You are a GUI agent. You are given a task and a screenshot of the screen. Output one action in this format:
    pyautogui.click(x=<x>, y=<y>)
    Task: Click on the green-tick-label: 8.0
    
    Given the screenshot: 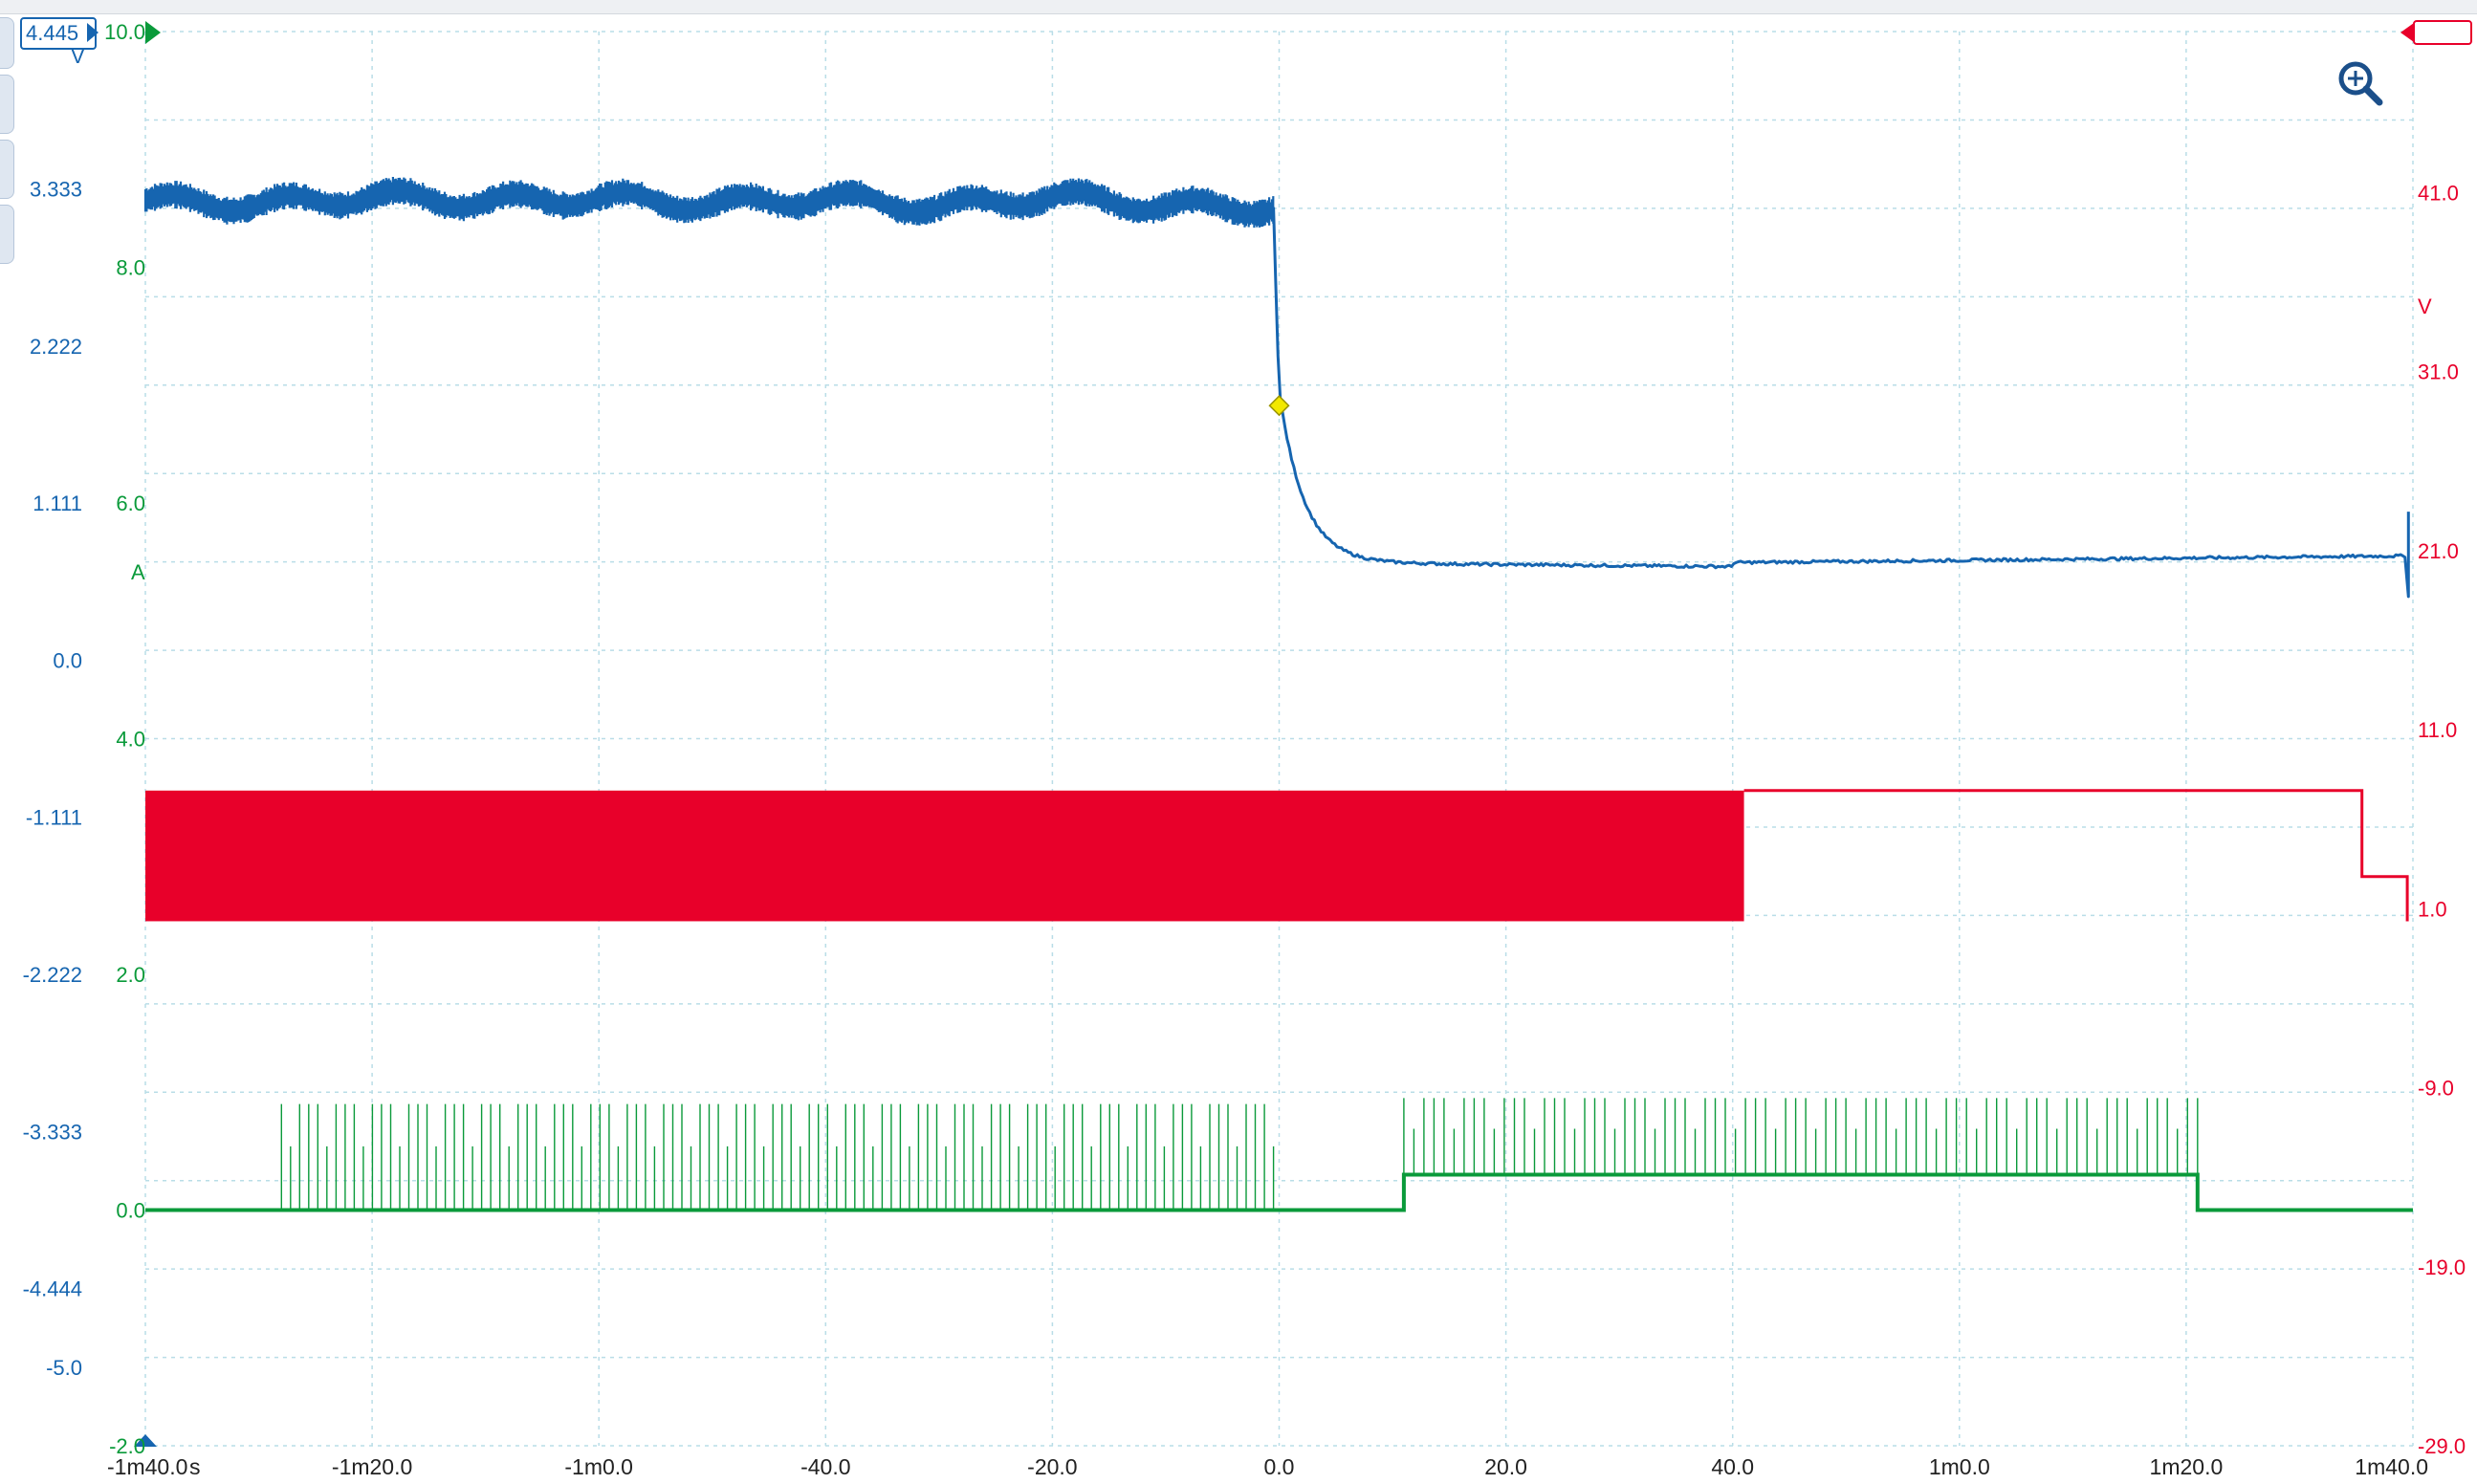 What is the action you would take?
    pyautogui.click(x=130, y=268)
    